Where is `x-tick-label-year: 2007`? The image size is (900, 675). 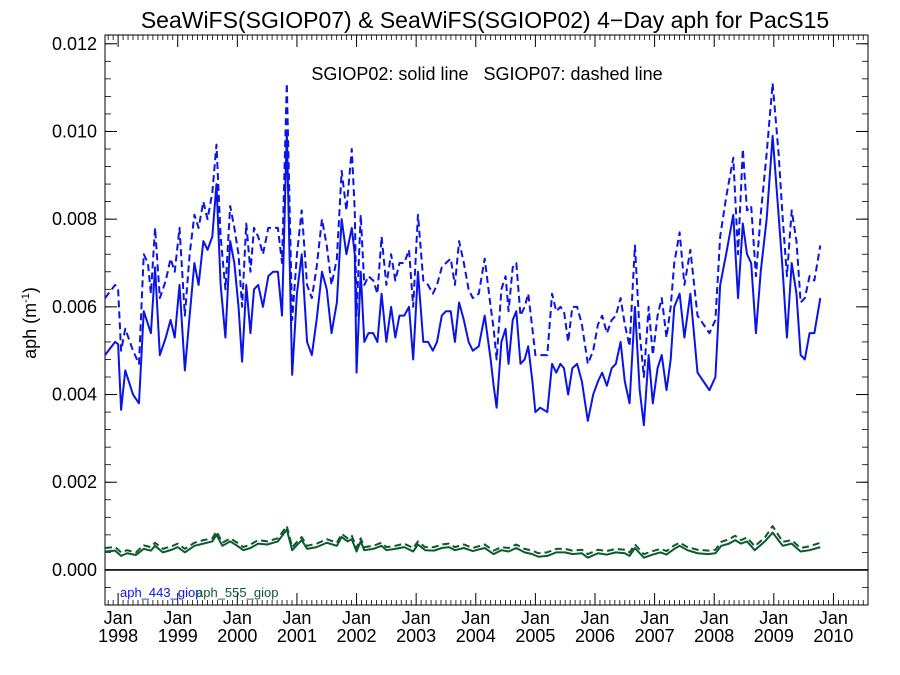
x-tick-label-year: 2007 is located at coordinates (655, 636).